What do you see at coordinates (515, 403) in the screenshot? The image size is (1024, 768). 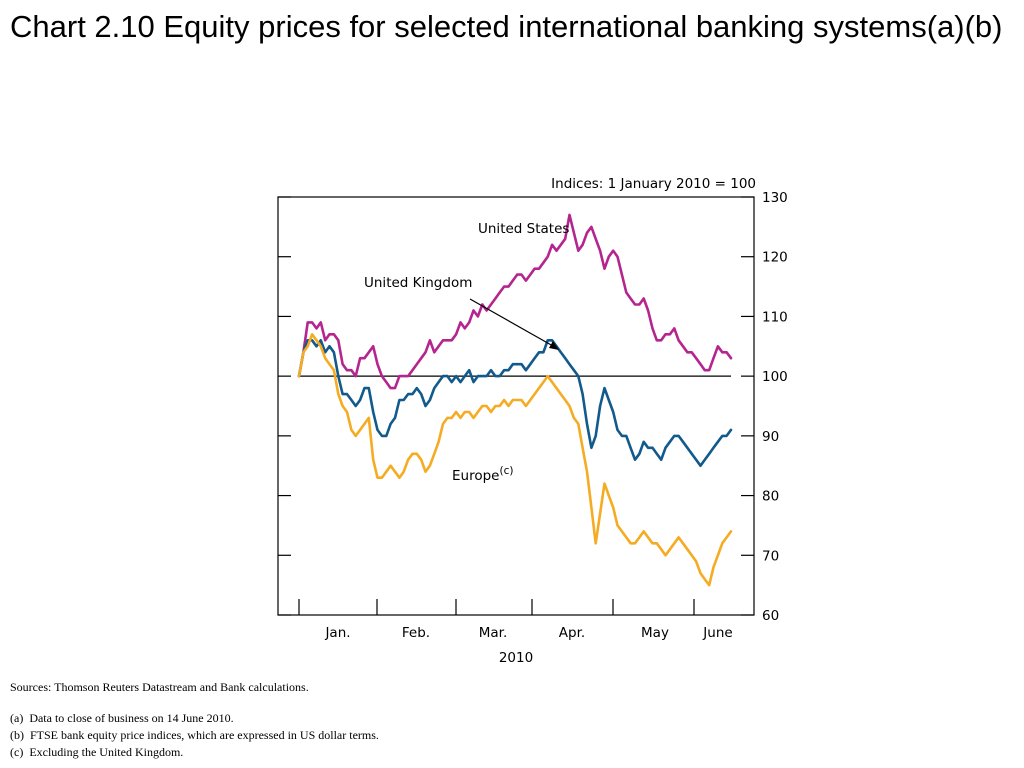 I see `series-line-united-kingdom` at bounding box center [515, 403].